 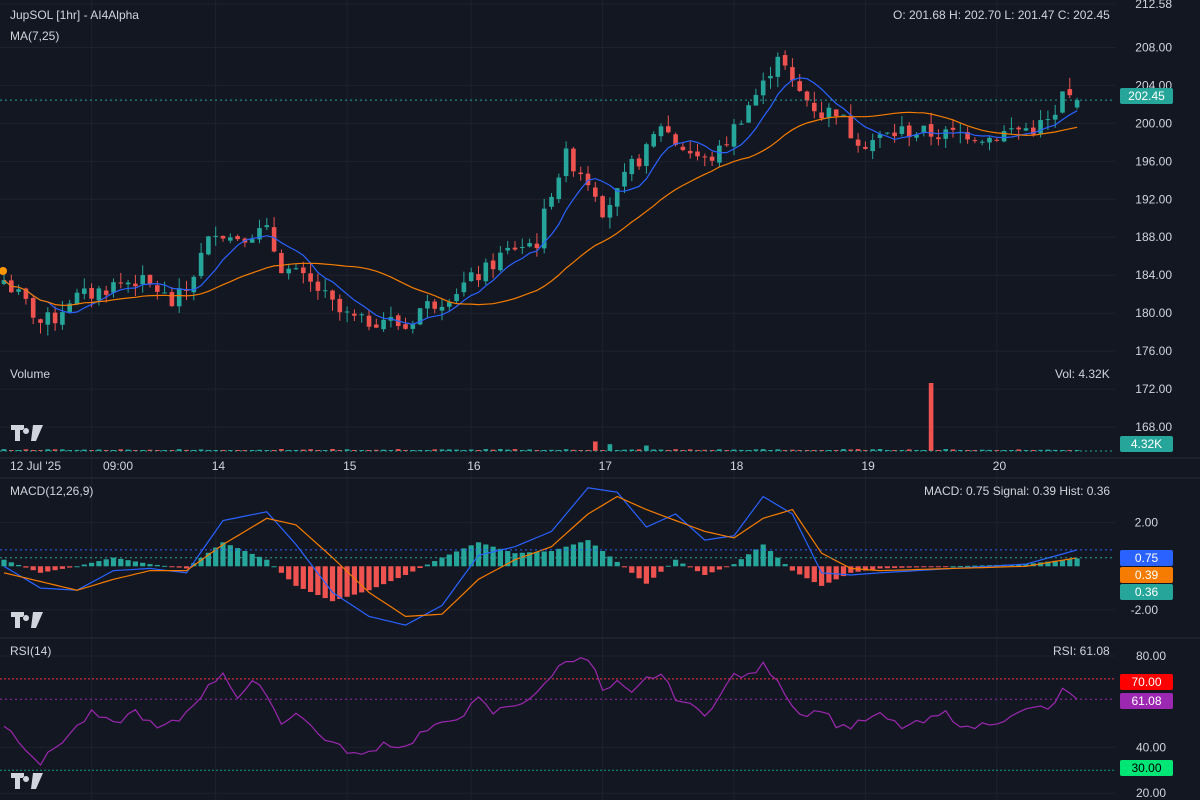 What do you see at coordinates (1145, 610) in the screenshot?
I see `macd-tick-label: -2.00` at bounding box center [1145, 610].